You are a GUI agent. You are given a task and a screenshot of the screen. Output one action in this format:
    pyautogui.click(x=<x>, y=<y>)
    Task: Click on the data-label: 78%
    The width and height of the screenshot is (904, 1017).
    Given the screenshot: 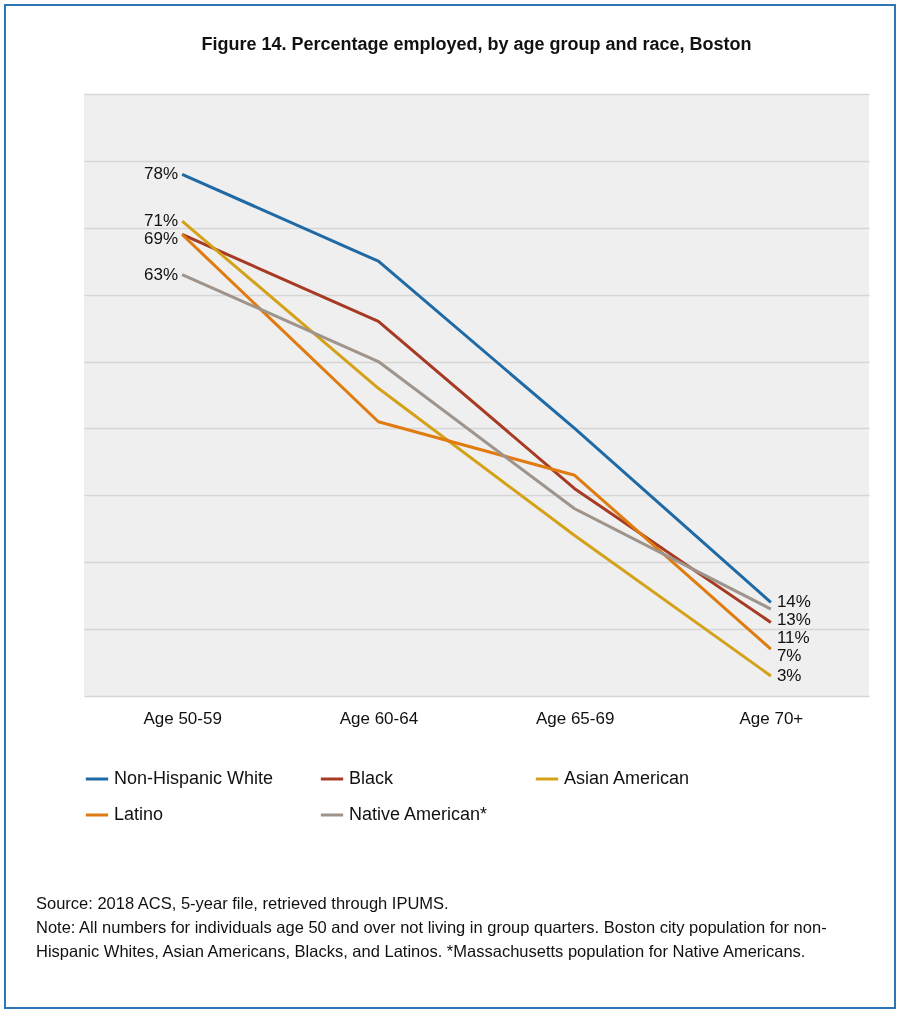 What is the action you would take?
    pyautogui.click(x=161, y=174)
    